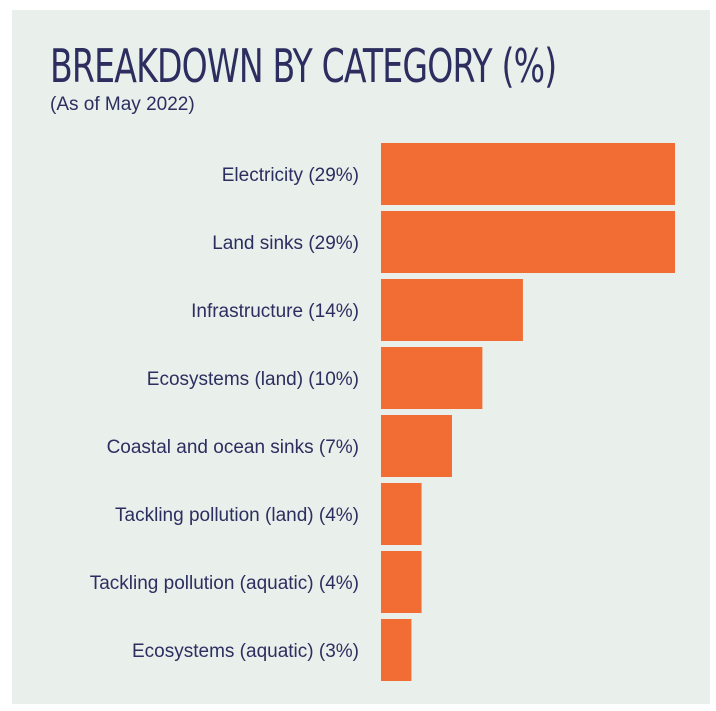 This screenshot has width=716, height=711. What do you see at coordinates (122, 104) in the screenshot?
I see `chart-subtitle: (As of May 2022)` at bounding box center [122, 104].